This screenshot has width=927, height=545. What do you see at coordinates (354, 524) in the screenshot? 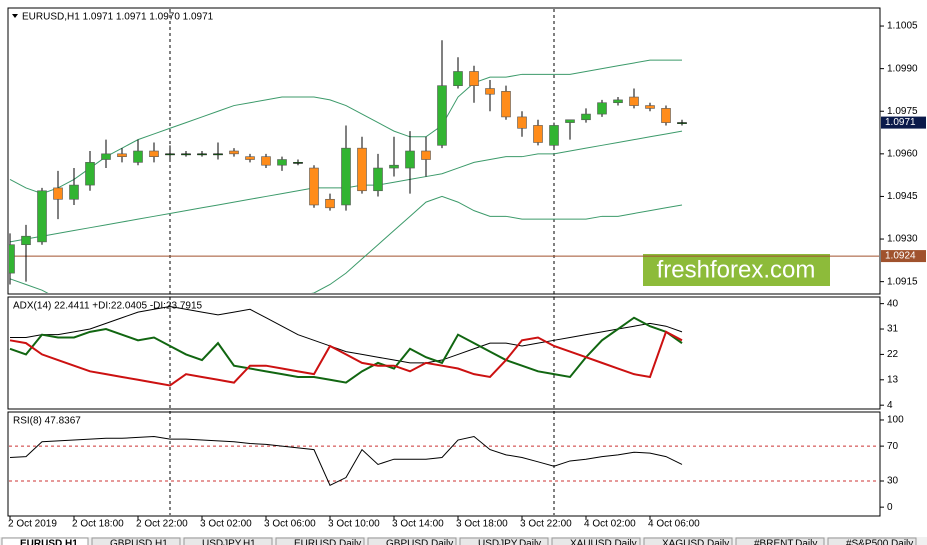
I see `x-tick-label: 3 Oct 10:00` at bounding box center [354, 524].